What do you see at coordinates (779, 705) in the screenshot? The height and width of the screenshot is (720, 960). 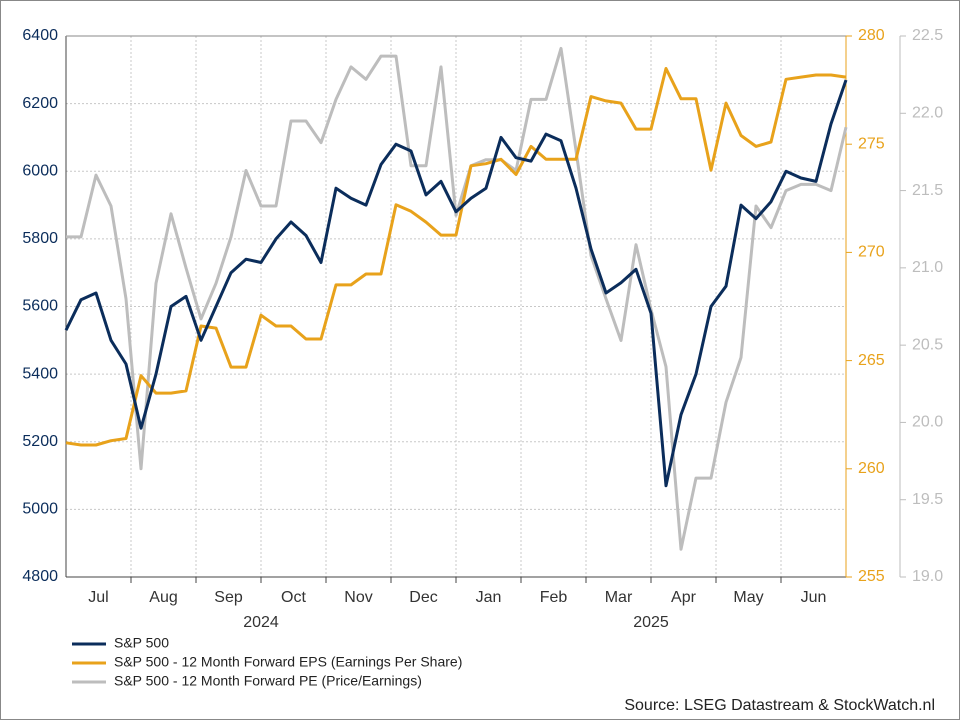 I see `source: Source: LSEG Datastream & StockWatch.nl` at bounding box center [779, 705].